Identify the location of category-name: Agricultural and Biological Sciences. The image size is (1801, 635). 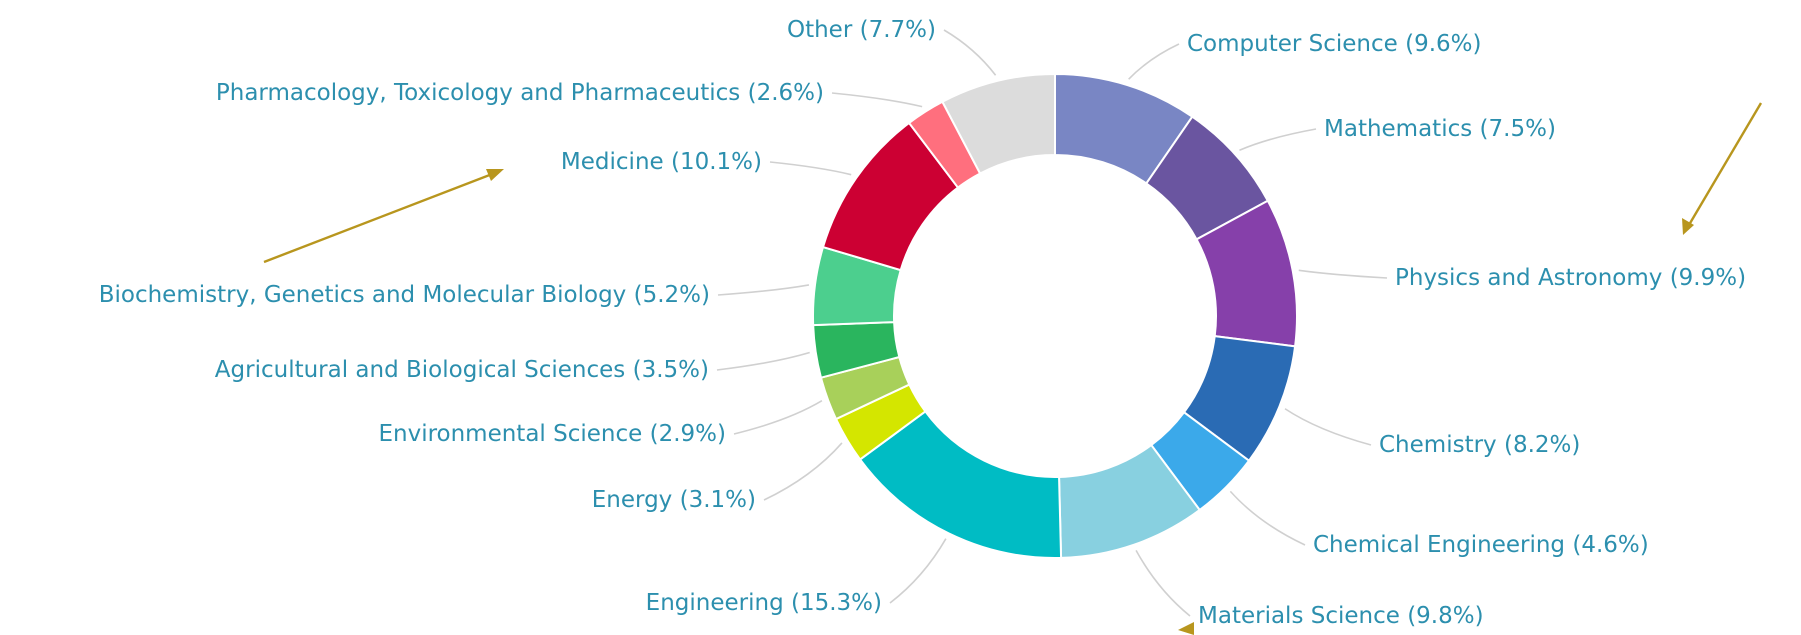
(420, 370).